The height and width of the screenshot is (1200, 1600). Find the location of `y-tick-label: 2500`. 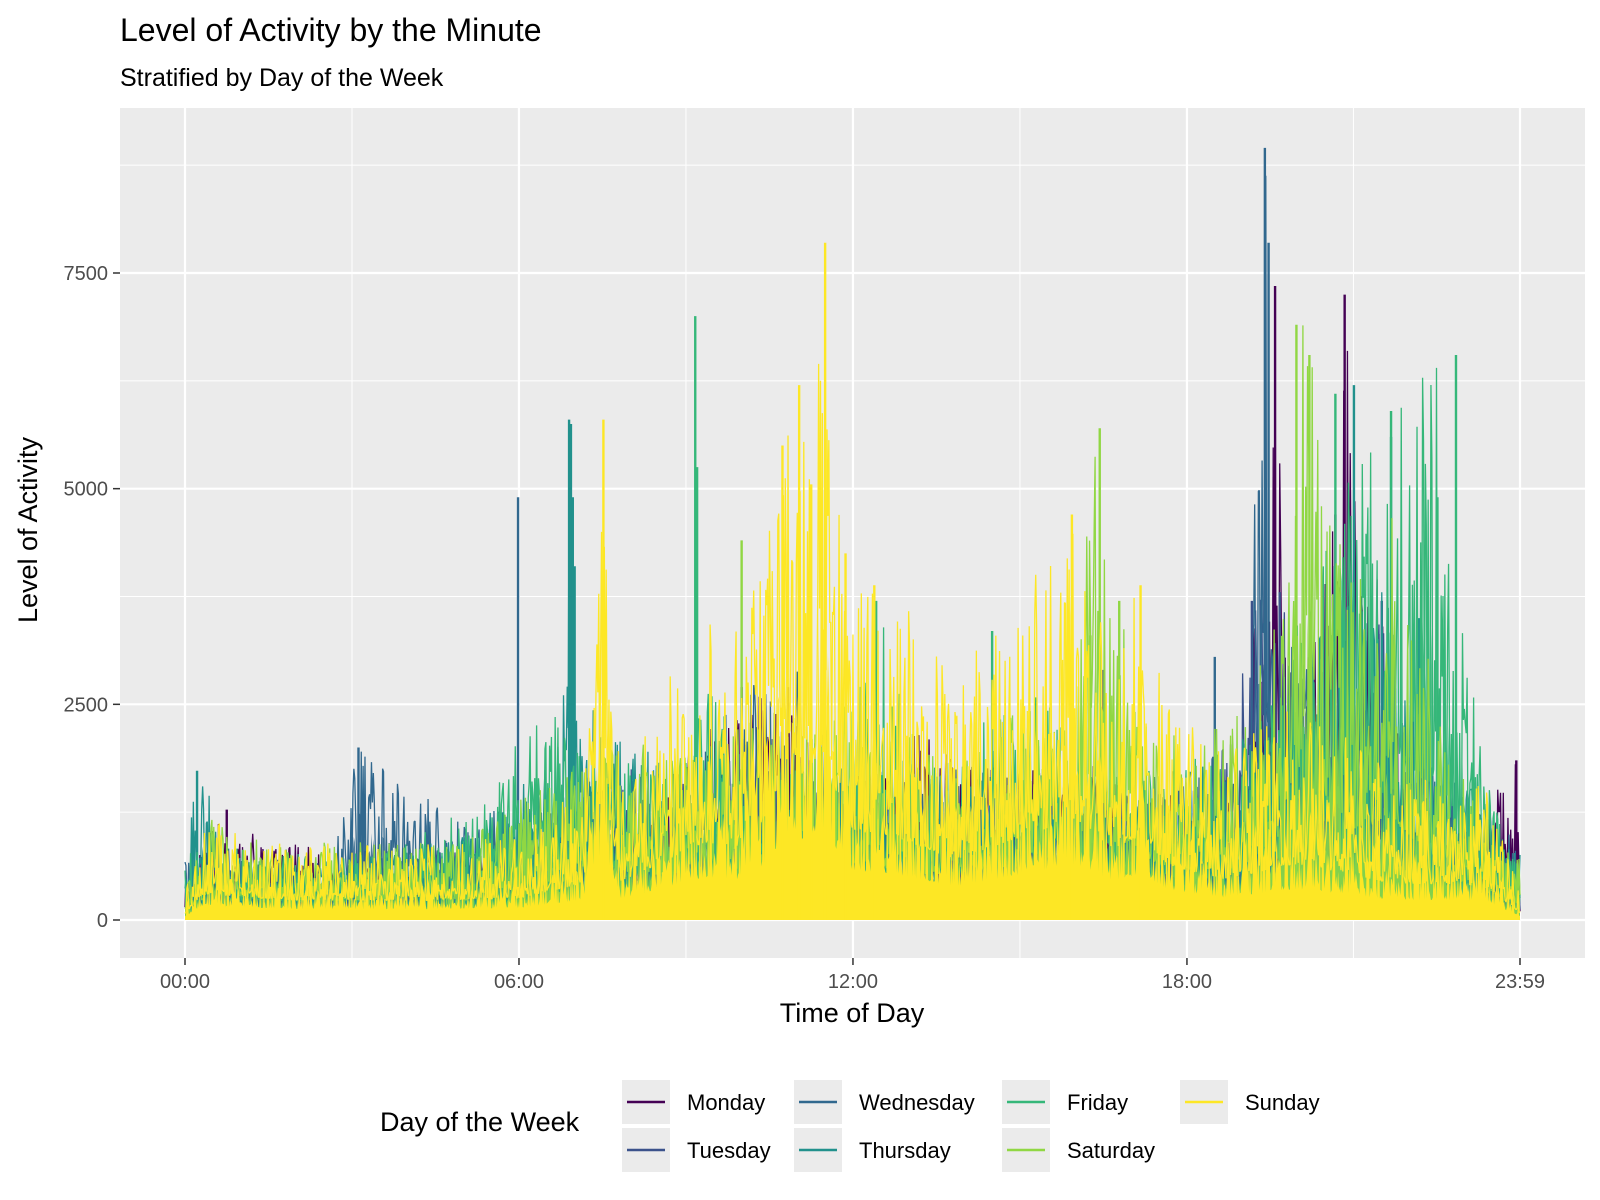

y-tick-label: 2500 is located at coordinates (86, 705).